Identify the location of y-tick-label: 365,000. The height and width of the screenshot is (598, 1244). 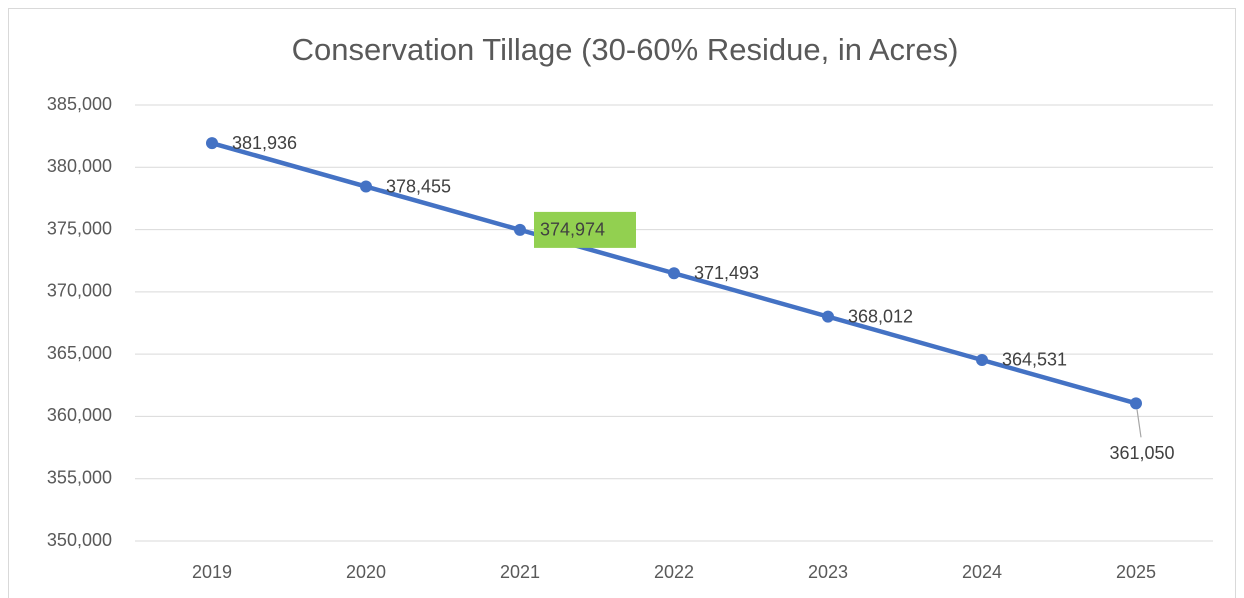
(79, 353).